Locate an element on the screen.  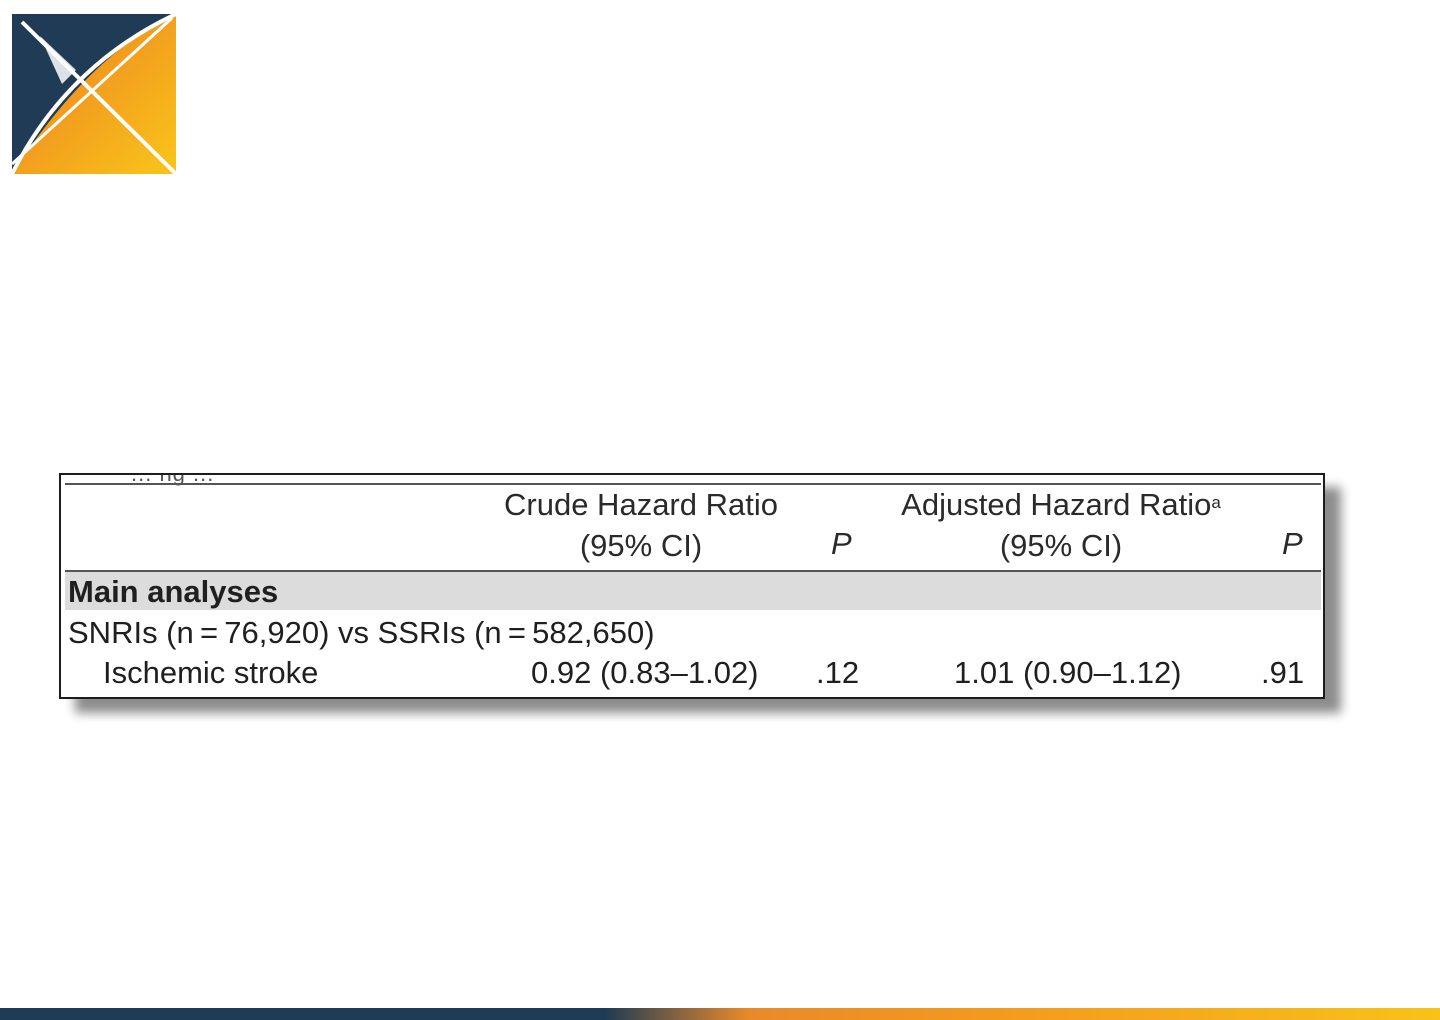
crude-hr-value: 0.92 (0.83–1.02) is located at coordinates (645, 672).